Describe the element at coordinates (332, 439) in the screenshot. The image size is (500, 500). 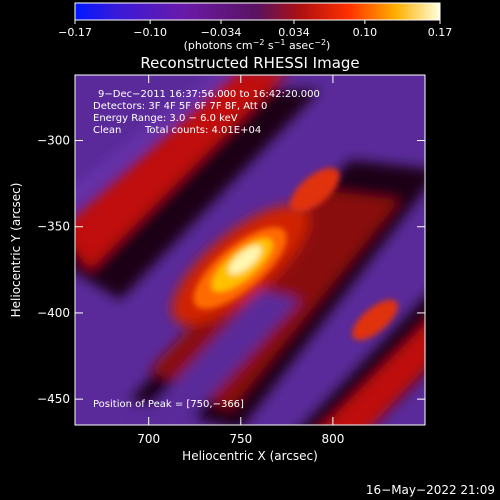
I see `x-tick-label: 800` at that location.